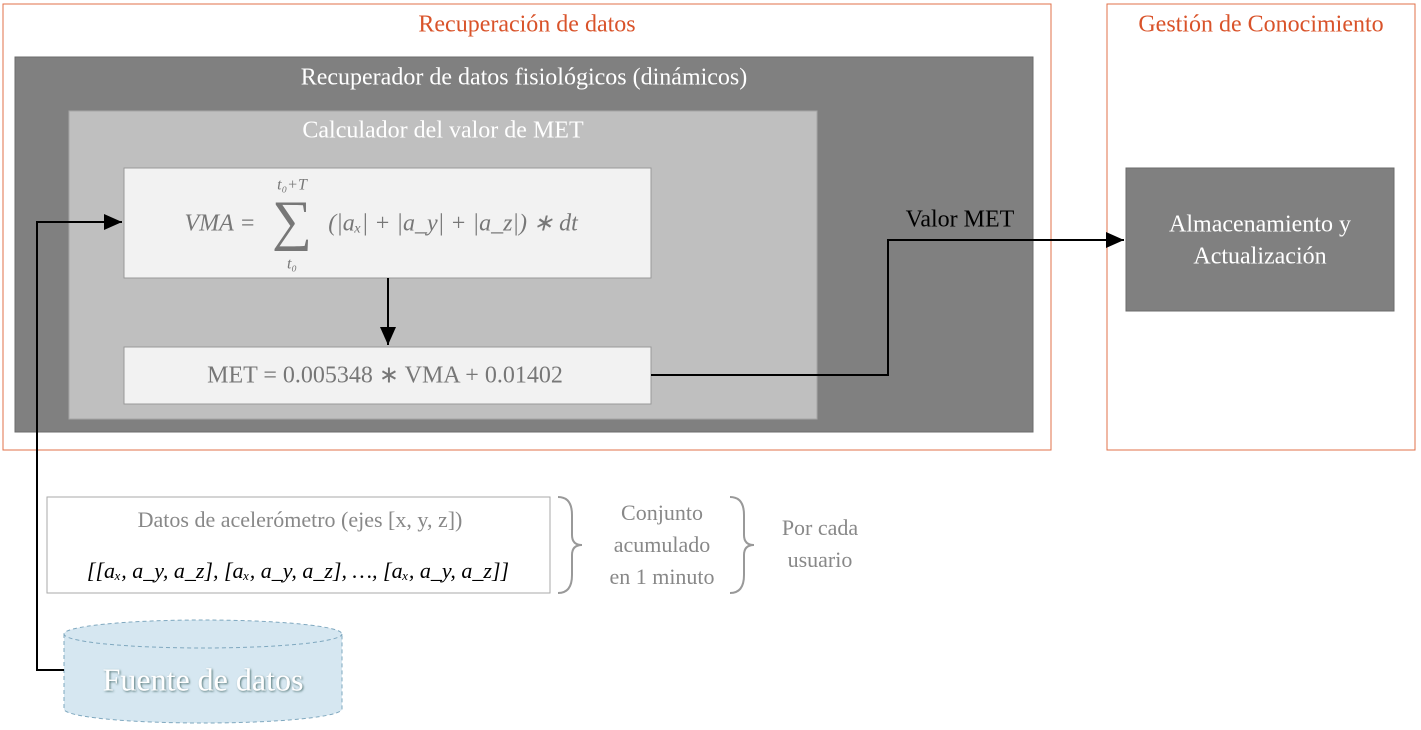 This screenshot has height=730, width=1421. I want to click on vma-box, so click(387, 223).